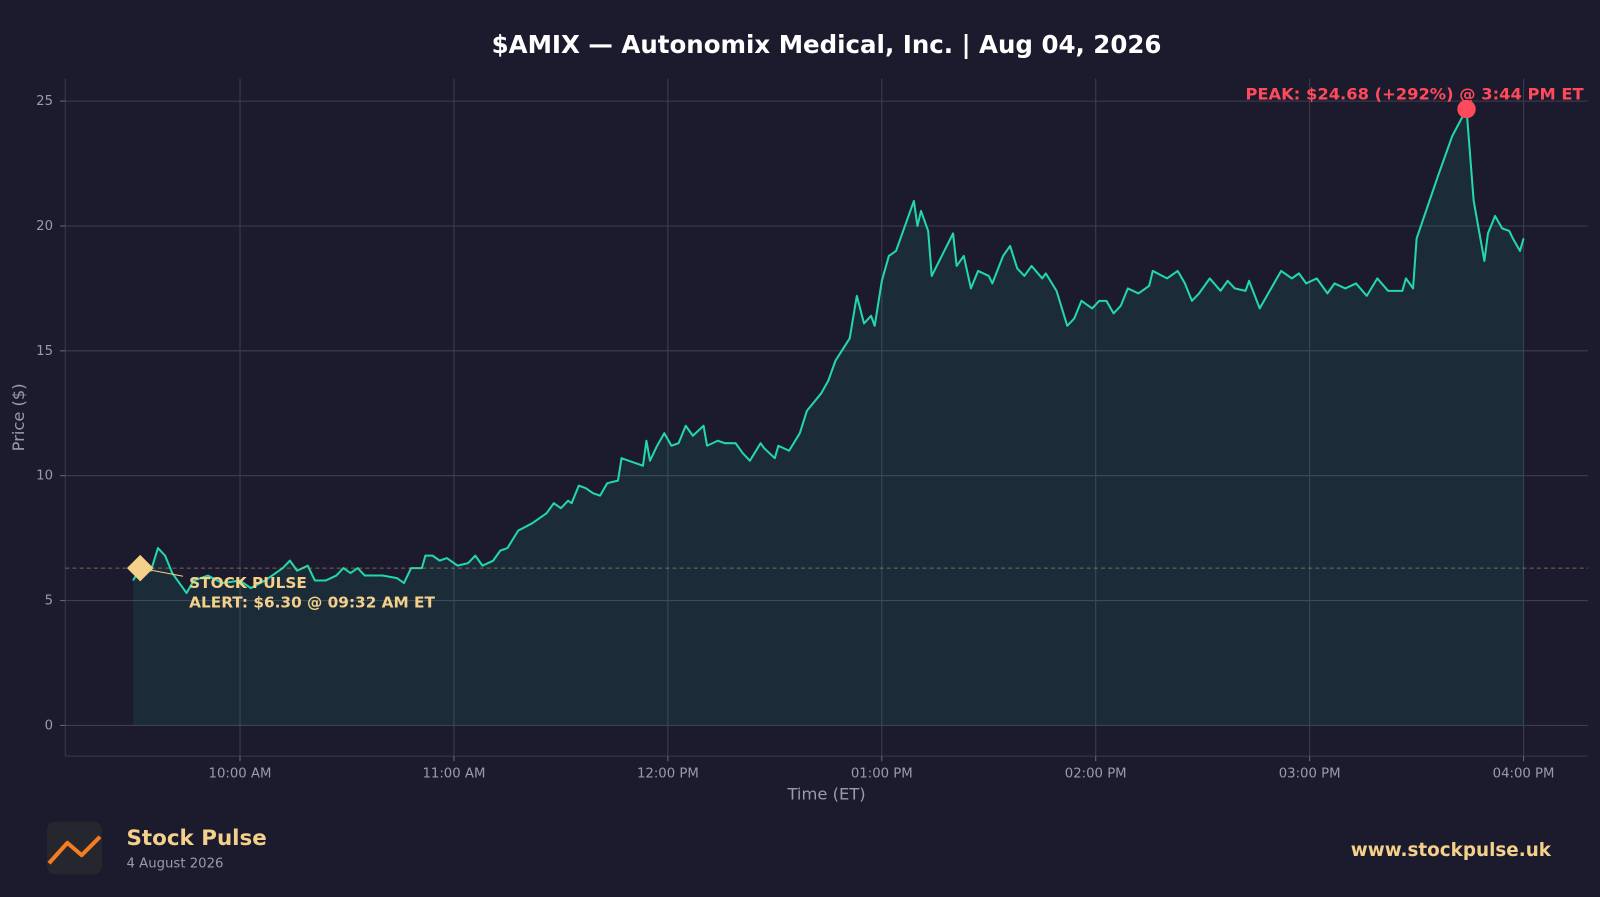 This screenshot has height=897, width=1600. I want to click on x-tick-label: 12:00 PM, so click(668, 774).